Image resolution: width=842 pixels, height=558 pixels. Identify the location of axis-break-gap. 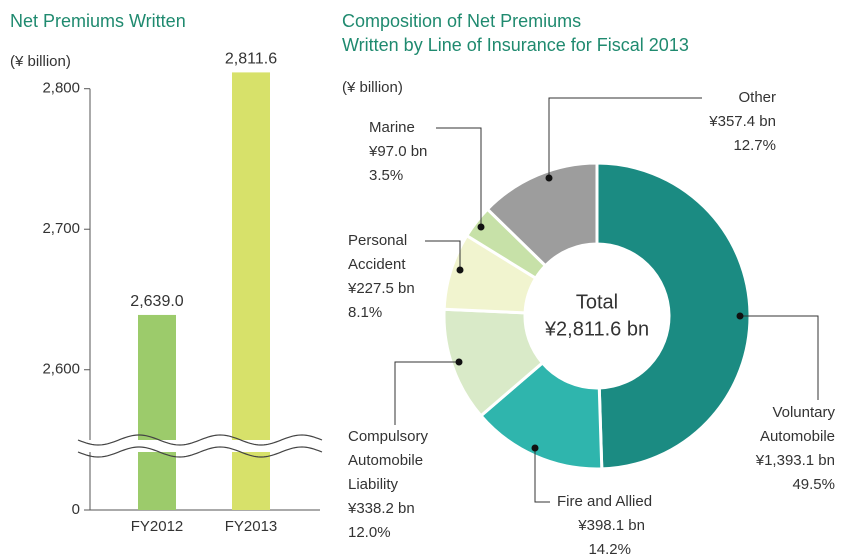
(201, 446).